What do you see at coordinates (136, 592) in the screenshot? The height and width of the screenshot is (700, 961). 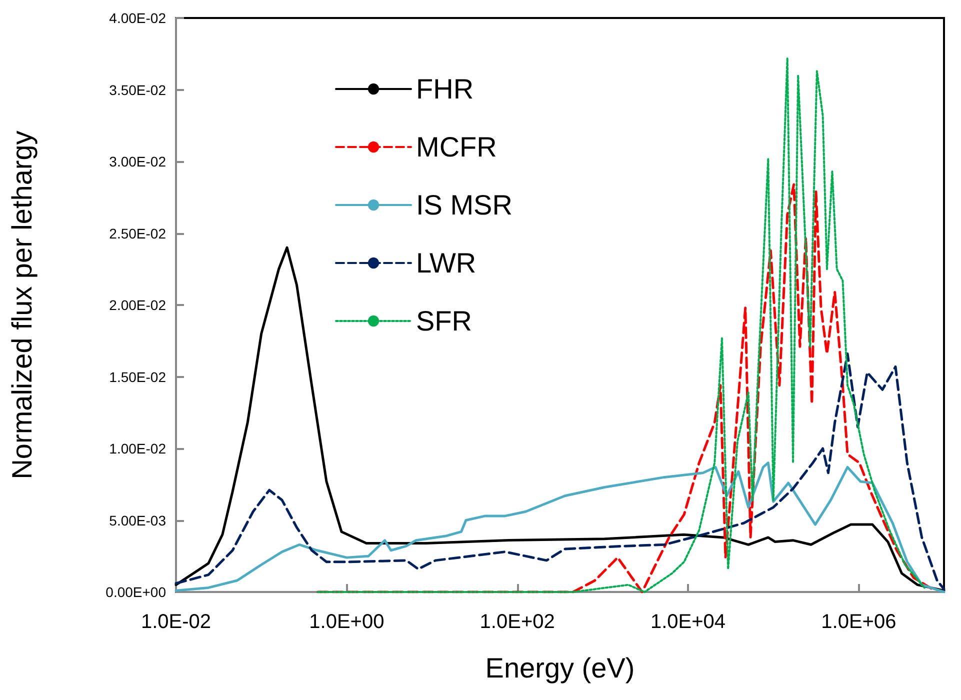 I see `y-tick-label: 0.00E+00` at bounding box center [136, 592].